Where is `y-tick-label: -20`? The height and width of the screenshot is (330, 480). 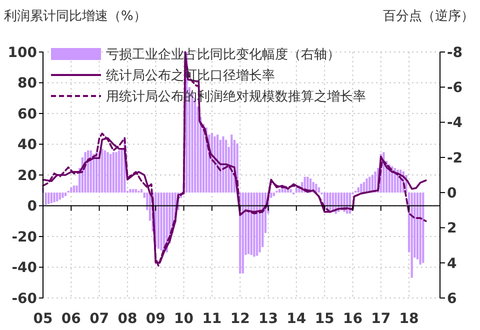
y-tick-label: -20 is located at coordinates (25, 237).